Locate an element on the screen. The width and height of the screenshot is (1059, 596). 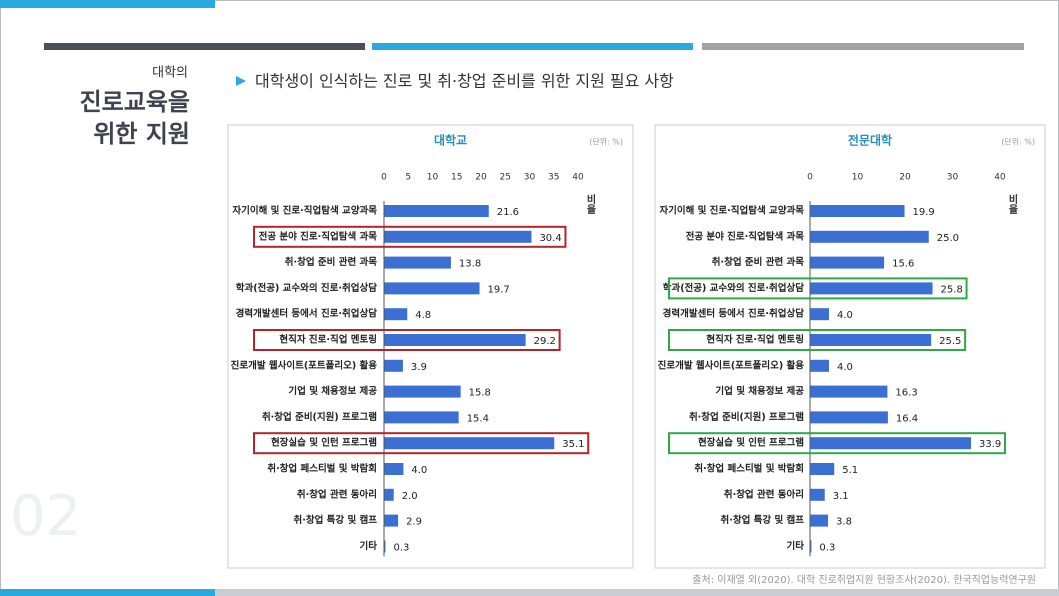
page-number: 02 is located at coordinates (45, 516).